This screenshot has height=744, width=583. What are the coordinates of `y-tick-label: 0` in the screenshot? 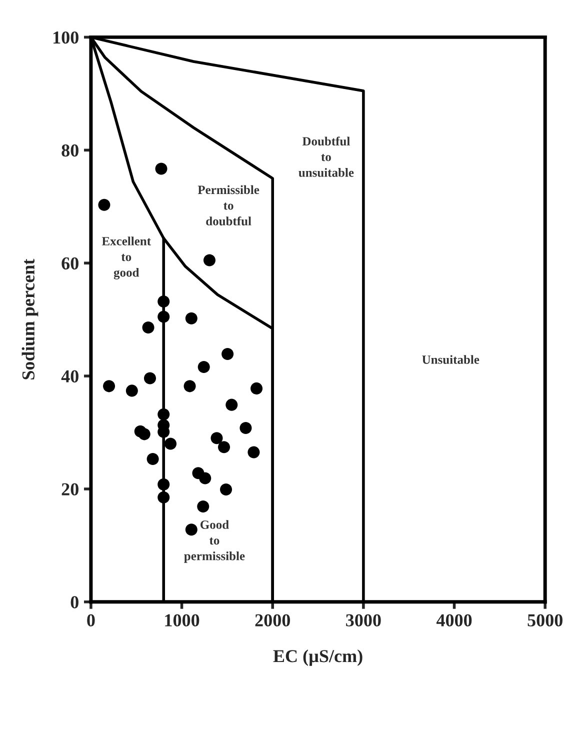 It's located at (74, 602).